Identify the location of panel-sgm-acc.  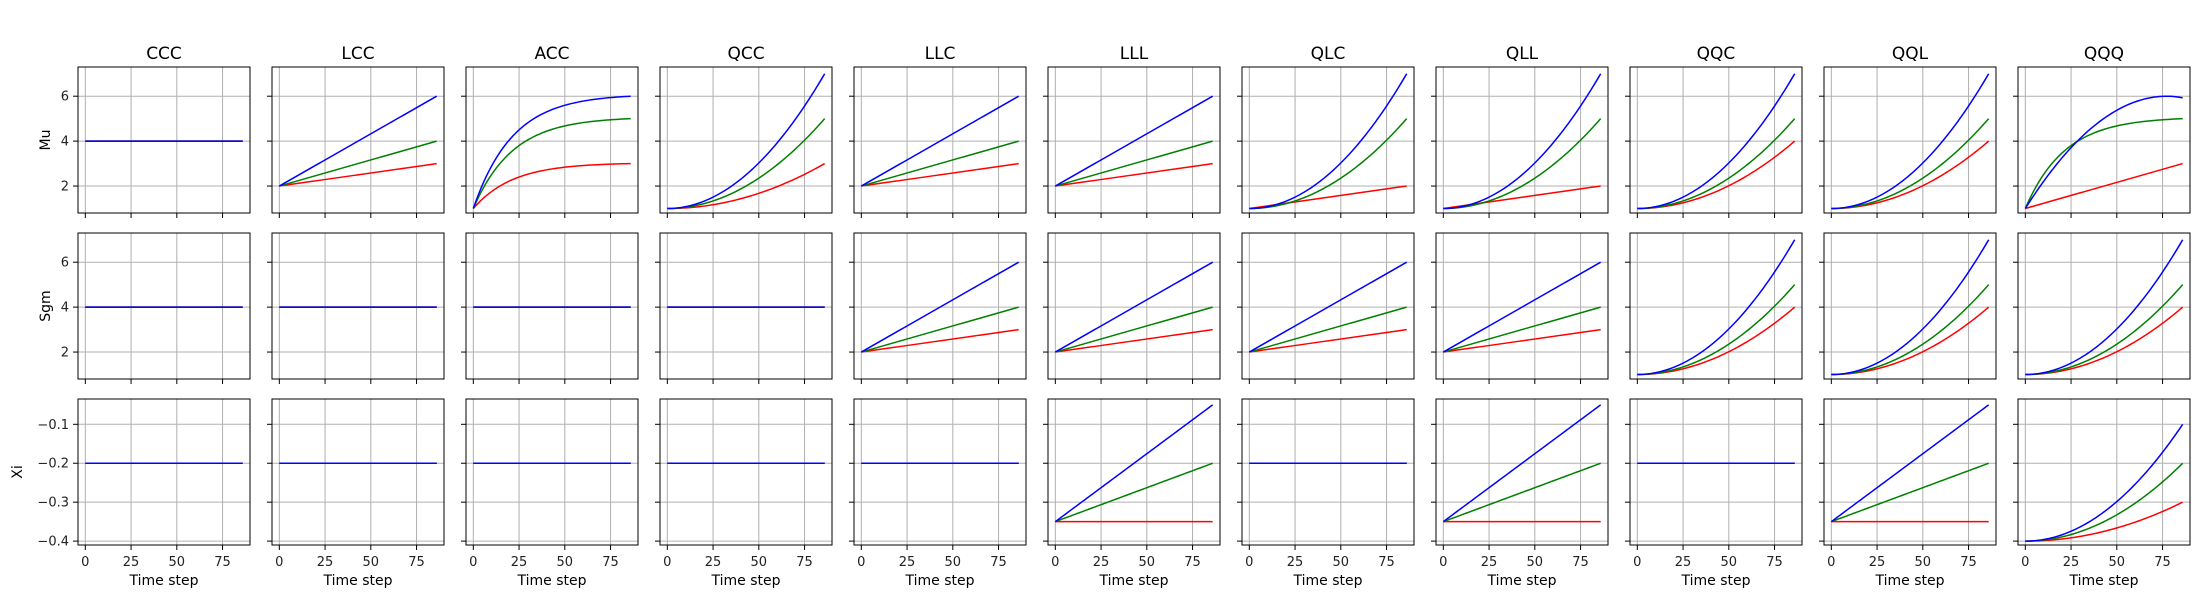
(550, 308).